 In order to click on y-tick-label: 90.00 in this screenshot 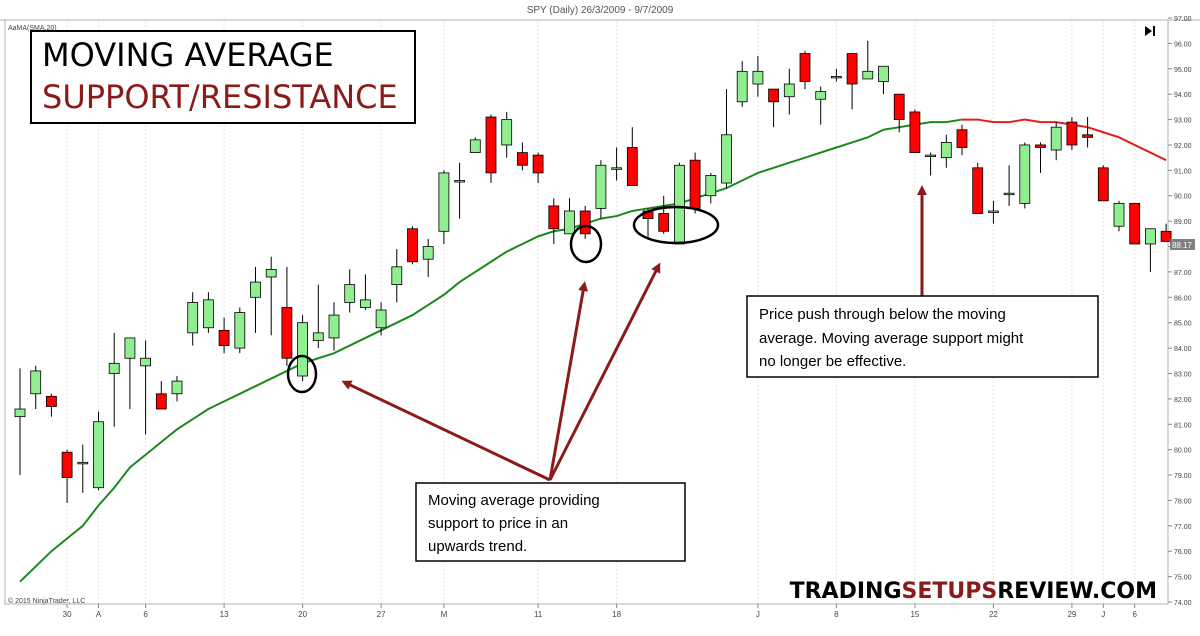, I will do `click(1183, 197)`.